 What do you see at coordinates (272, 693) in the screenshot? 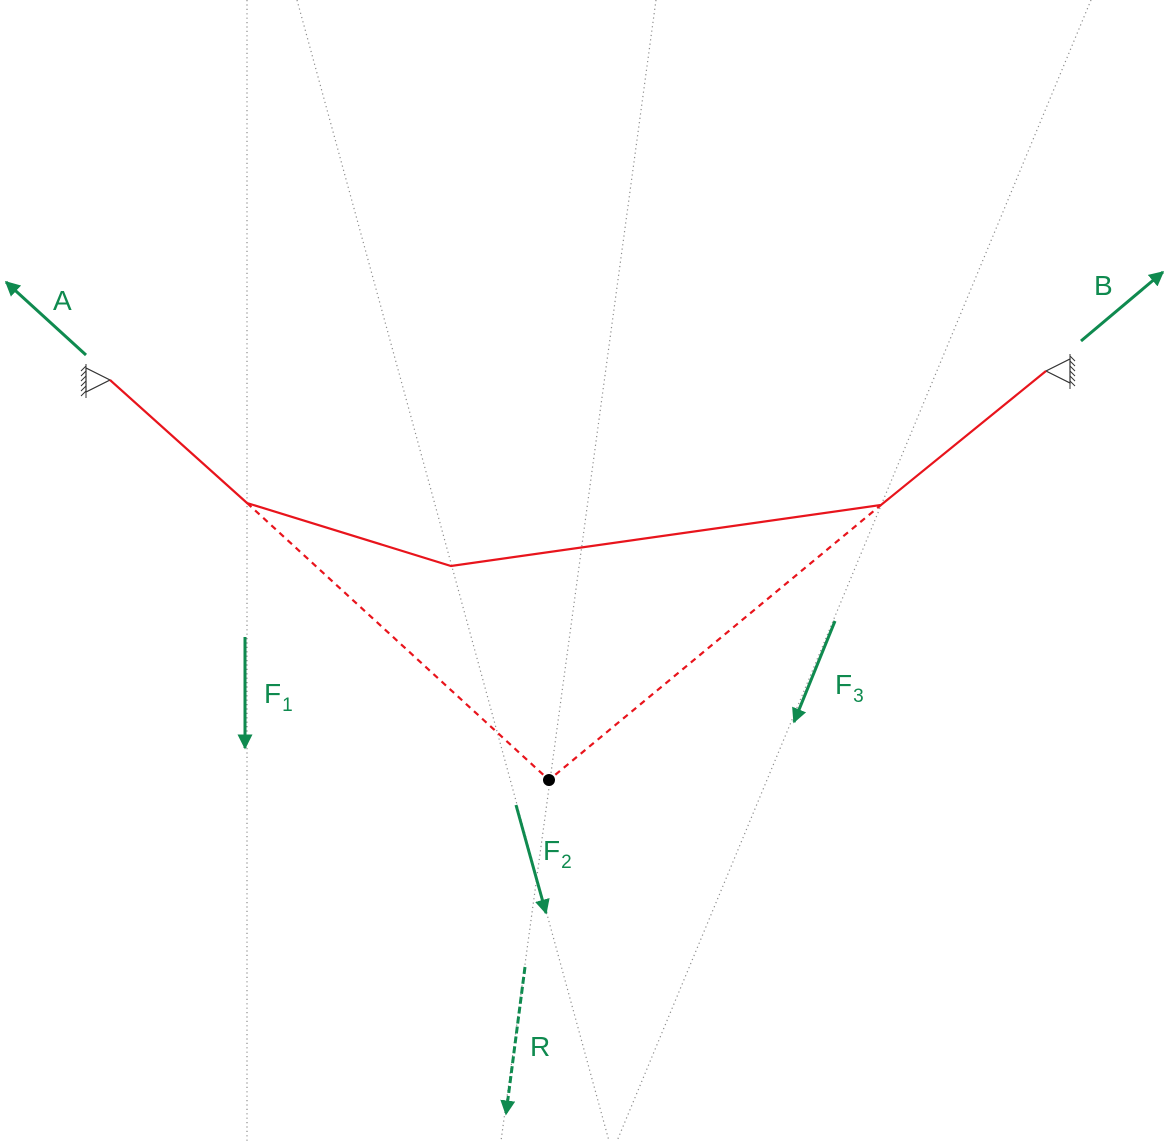
I see `label-f1-main: F` at bounding box center [272, 693].